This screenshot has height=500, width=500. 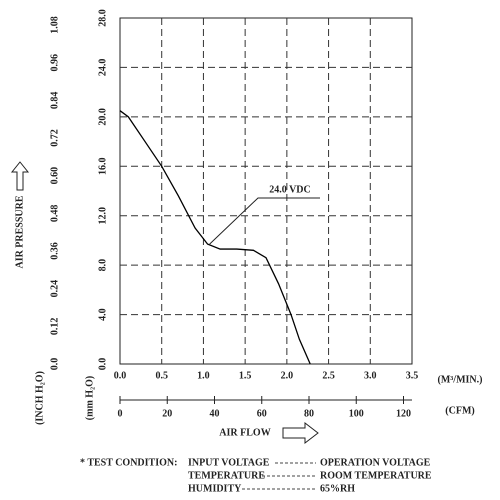 I want to click on y2-tick-label: 0.36, so click(x=54, y=251).